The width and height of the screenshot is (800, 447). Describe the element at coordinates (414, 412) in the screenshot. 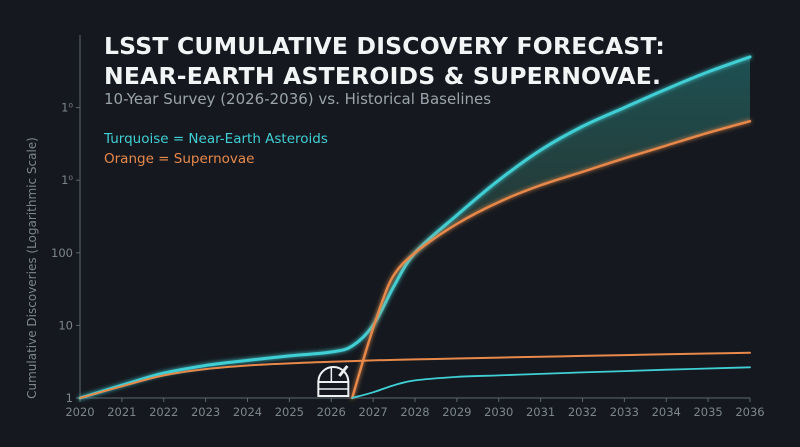

I see `x-tick-label: 2028` at that location.